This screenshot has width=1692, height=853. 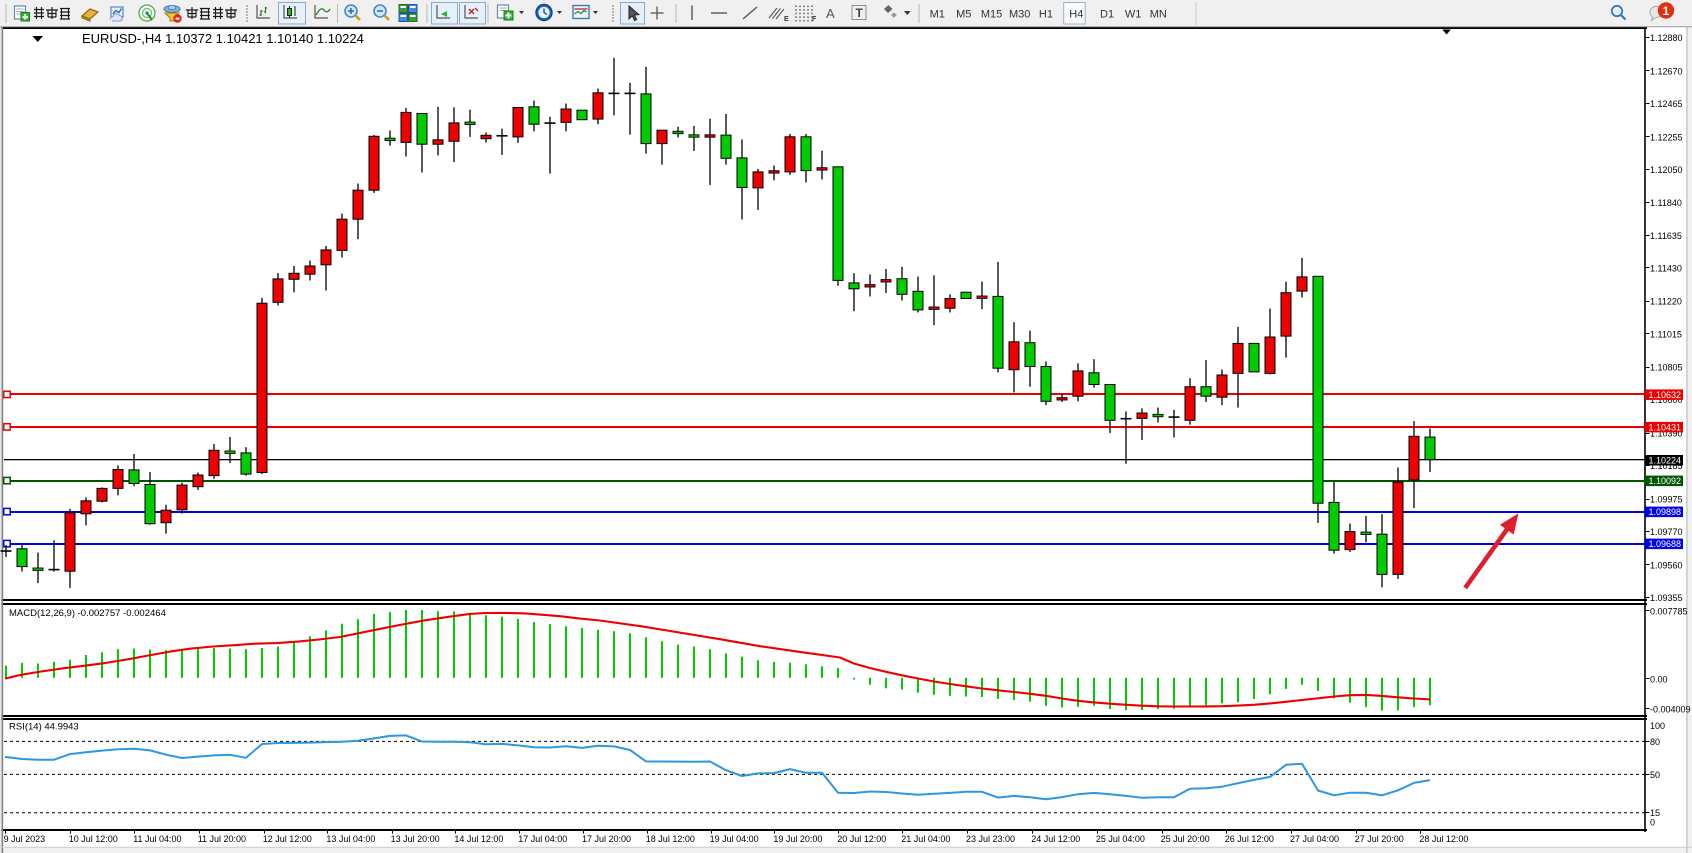 What do you see at coordinates (797, 839) in the screenshot?
I see `svg-text: 19 Jul 20:00` at bounding box center [797, 839].